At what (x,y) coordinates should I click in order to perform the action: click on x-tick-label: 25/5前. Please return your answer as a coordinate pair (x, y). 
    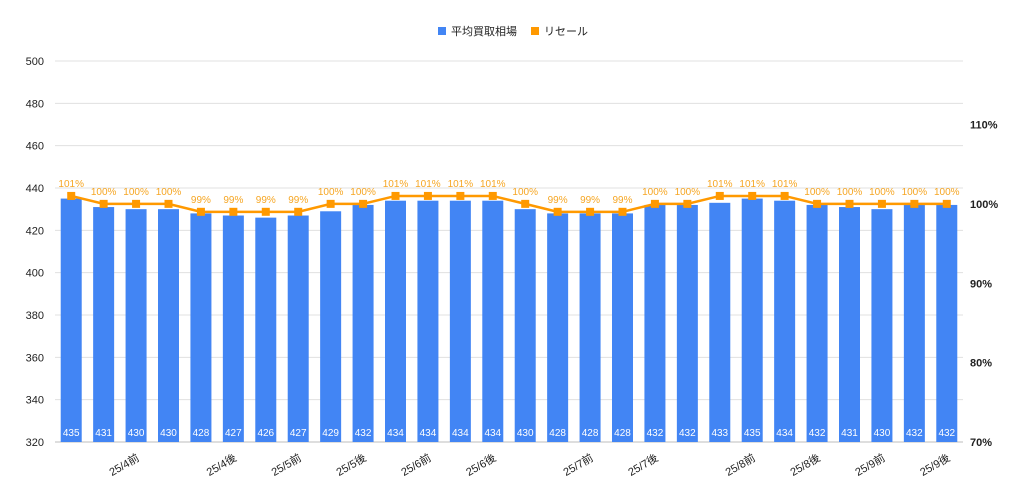
    Looking at the image, I should click on (286, 464).